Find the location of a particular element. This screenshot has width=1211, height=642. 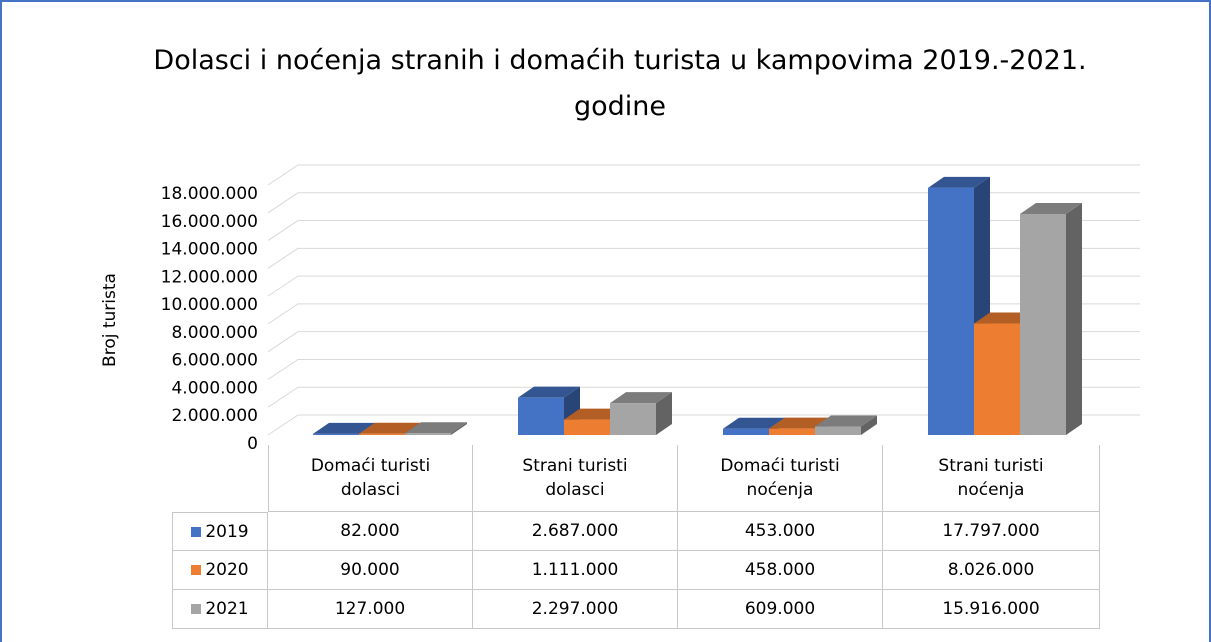

legend-cell: 2021 is located at coordinates (220, 609).